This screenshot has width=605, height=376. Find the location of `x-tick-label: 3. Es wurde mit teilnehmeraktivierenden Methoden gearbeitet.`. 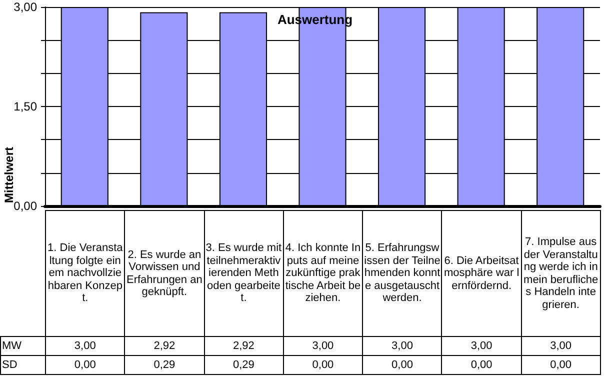

x-tick-label: 3. Es wurde mit teilnehmeraktivierenden Methoden gearbeitet. is located at coordinates (244, 273).